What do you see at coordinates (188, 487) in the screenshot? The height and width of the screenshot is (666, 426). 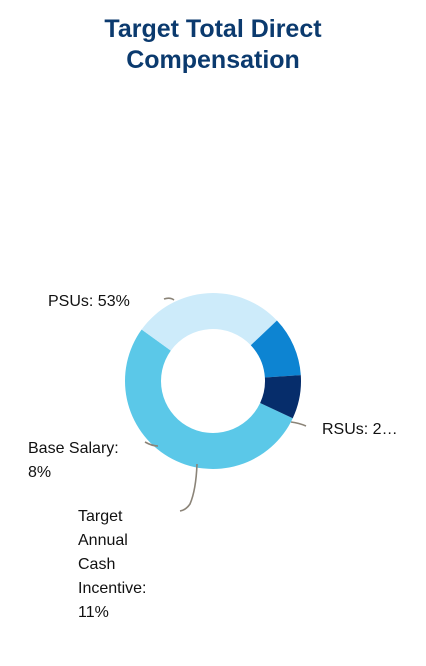 I see `leader-line-target-annual-cash-incentive` at bounding box center [188, 487].